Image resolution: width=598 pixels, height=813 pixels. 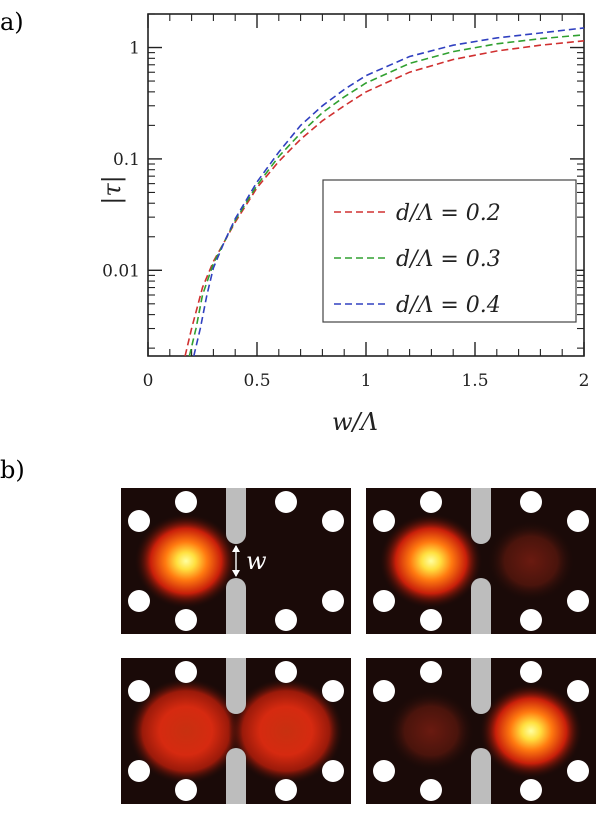 I want to click on y-axis-label: |τ|, so click(x=112, y=189).